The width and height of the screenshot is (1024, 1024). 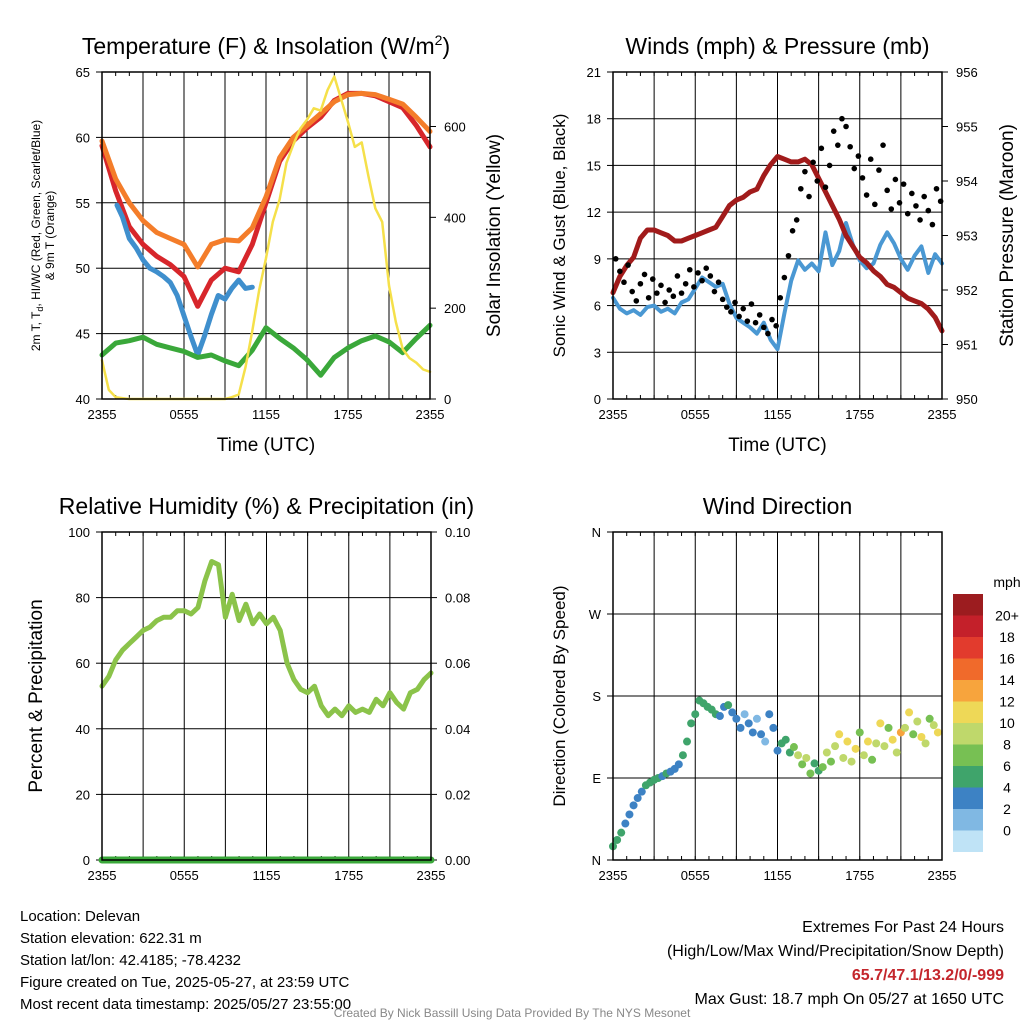 What do you see at coordinates (83, 137) in the screenshot?
I see `y-tick-label: 60` at bounding box center [83, 137].